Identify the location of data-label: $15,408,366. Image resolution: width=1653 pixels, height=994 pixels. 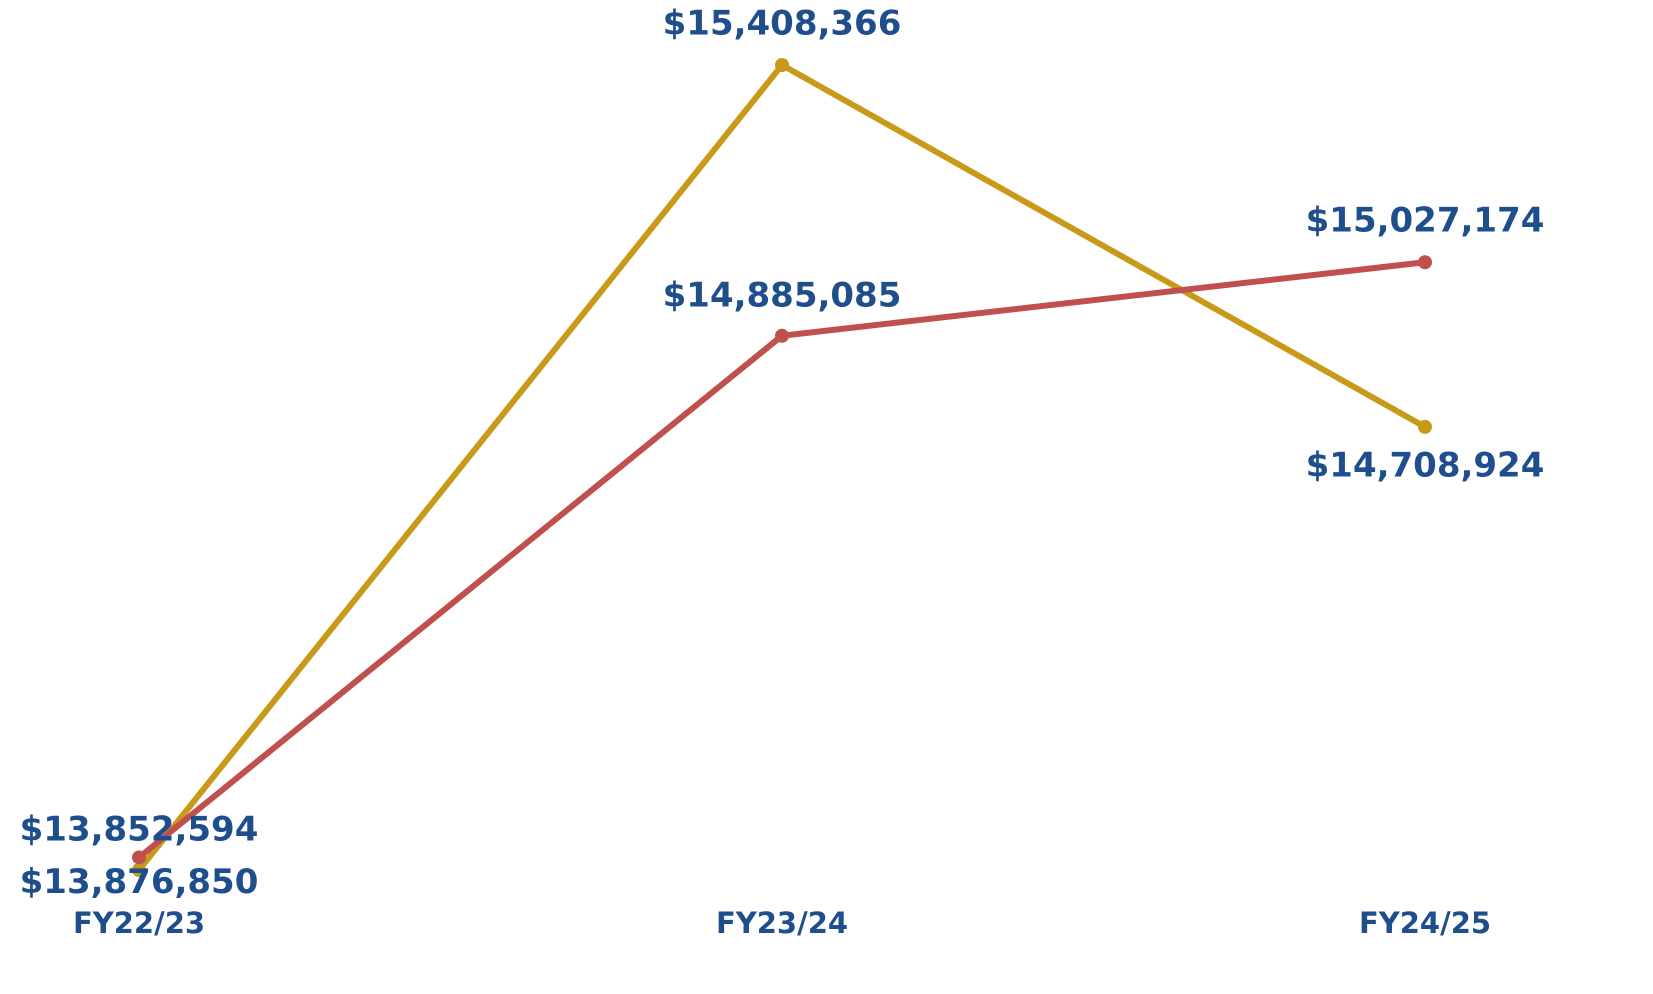
(782, 24).